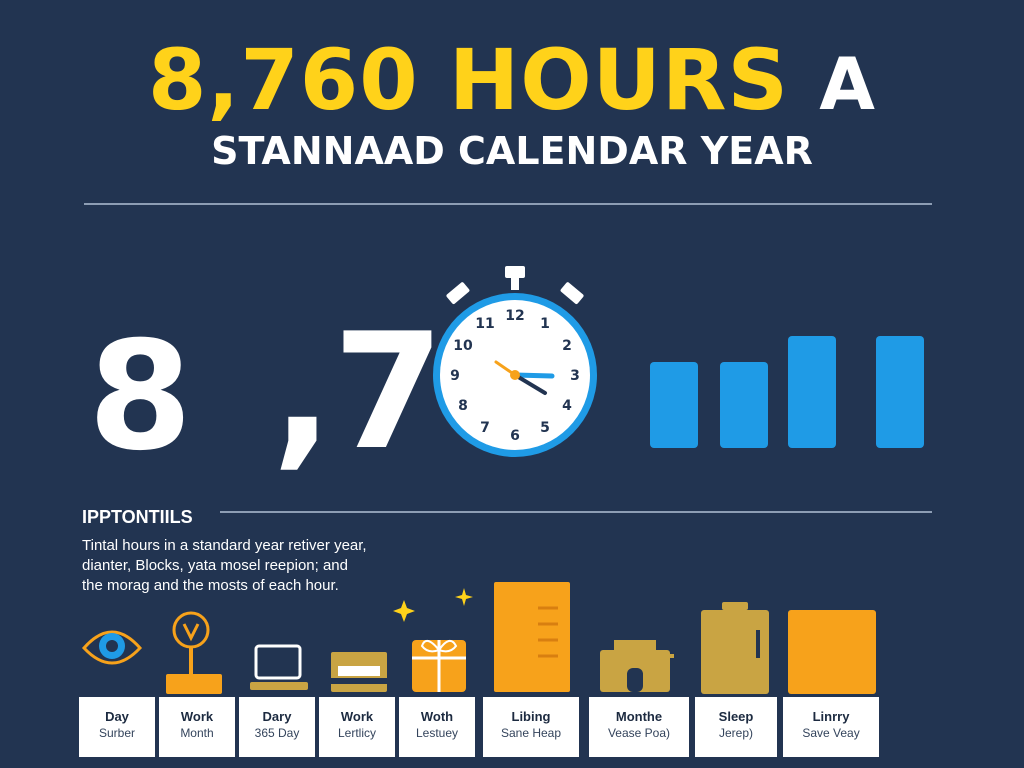 The width and height of the screenshot is (1024, 768). Describe the element at coordinates (358, 391) in the screenshot. I see `big-number-part-2: ,7` at that location.